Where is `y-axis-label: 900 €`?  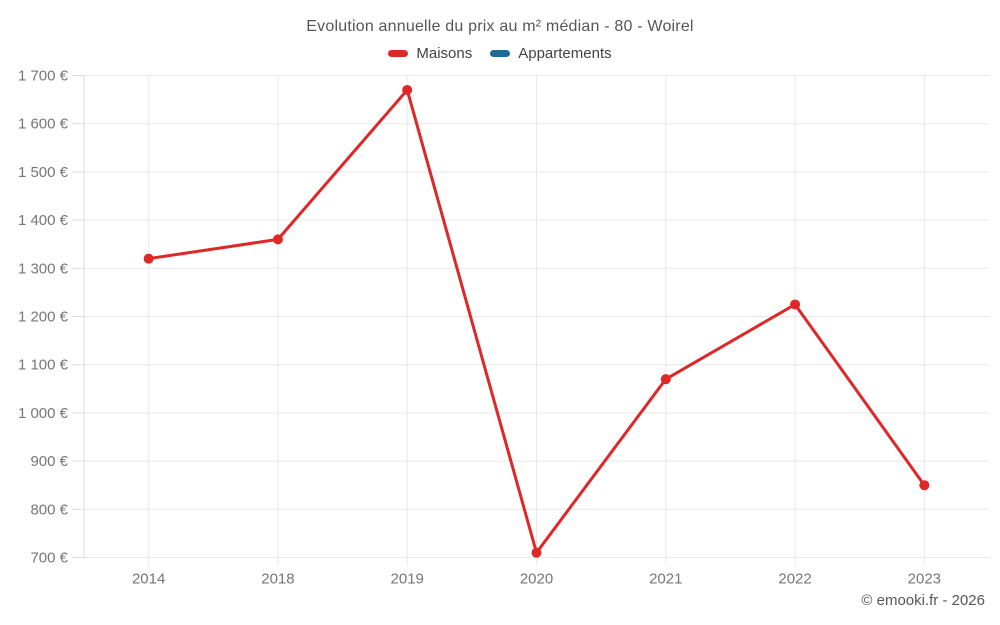 y-axis-label: 900 € is located at coordinates (49, 461).